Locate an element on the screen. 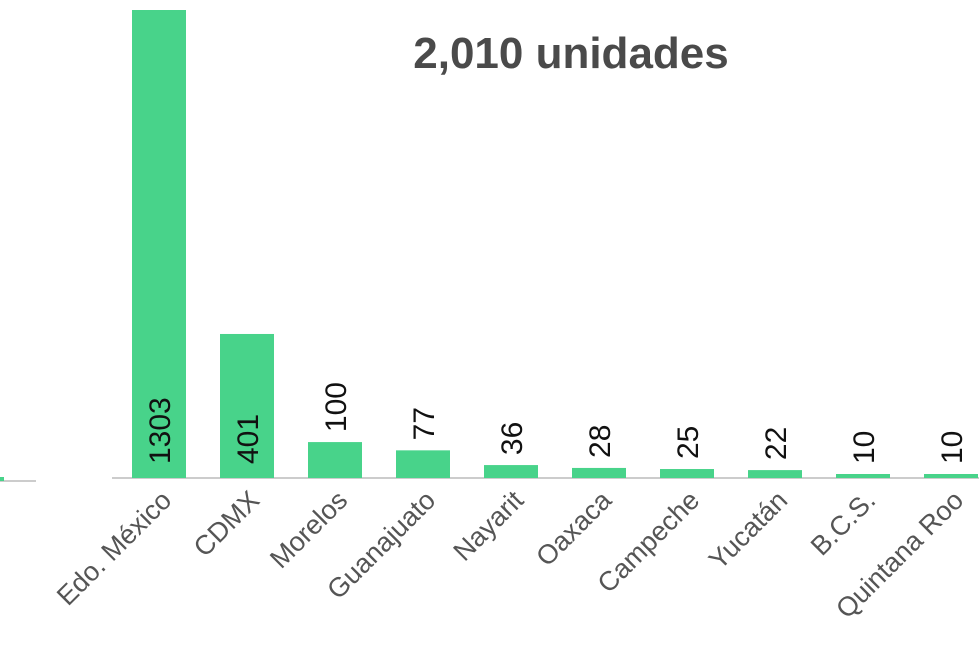 The width and height of the screenshot is (979, 663). category-label-0: Edo. México is located at coordinates (114, 548).